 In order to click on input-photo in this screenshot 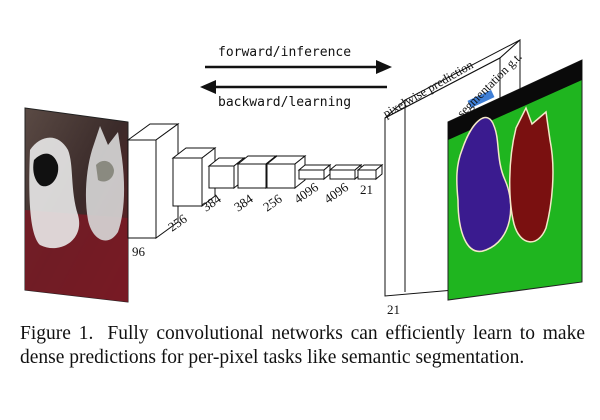, I will do `click(76, 205)`.